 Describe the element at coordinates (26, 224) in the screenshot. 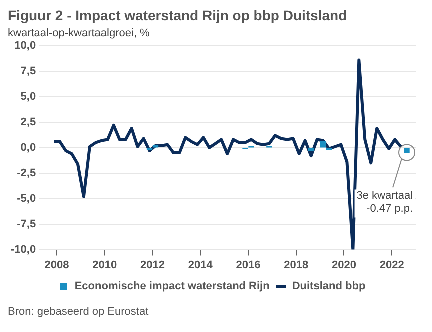

I see `y-tick-label: -7,5` at that location.